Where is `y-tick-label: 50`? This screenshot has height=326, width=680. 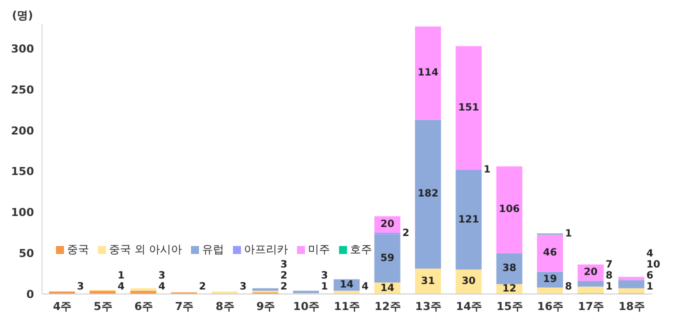
y-tick-label: 50 is located at coordinates (26, 253).